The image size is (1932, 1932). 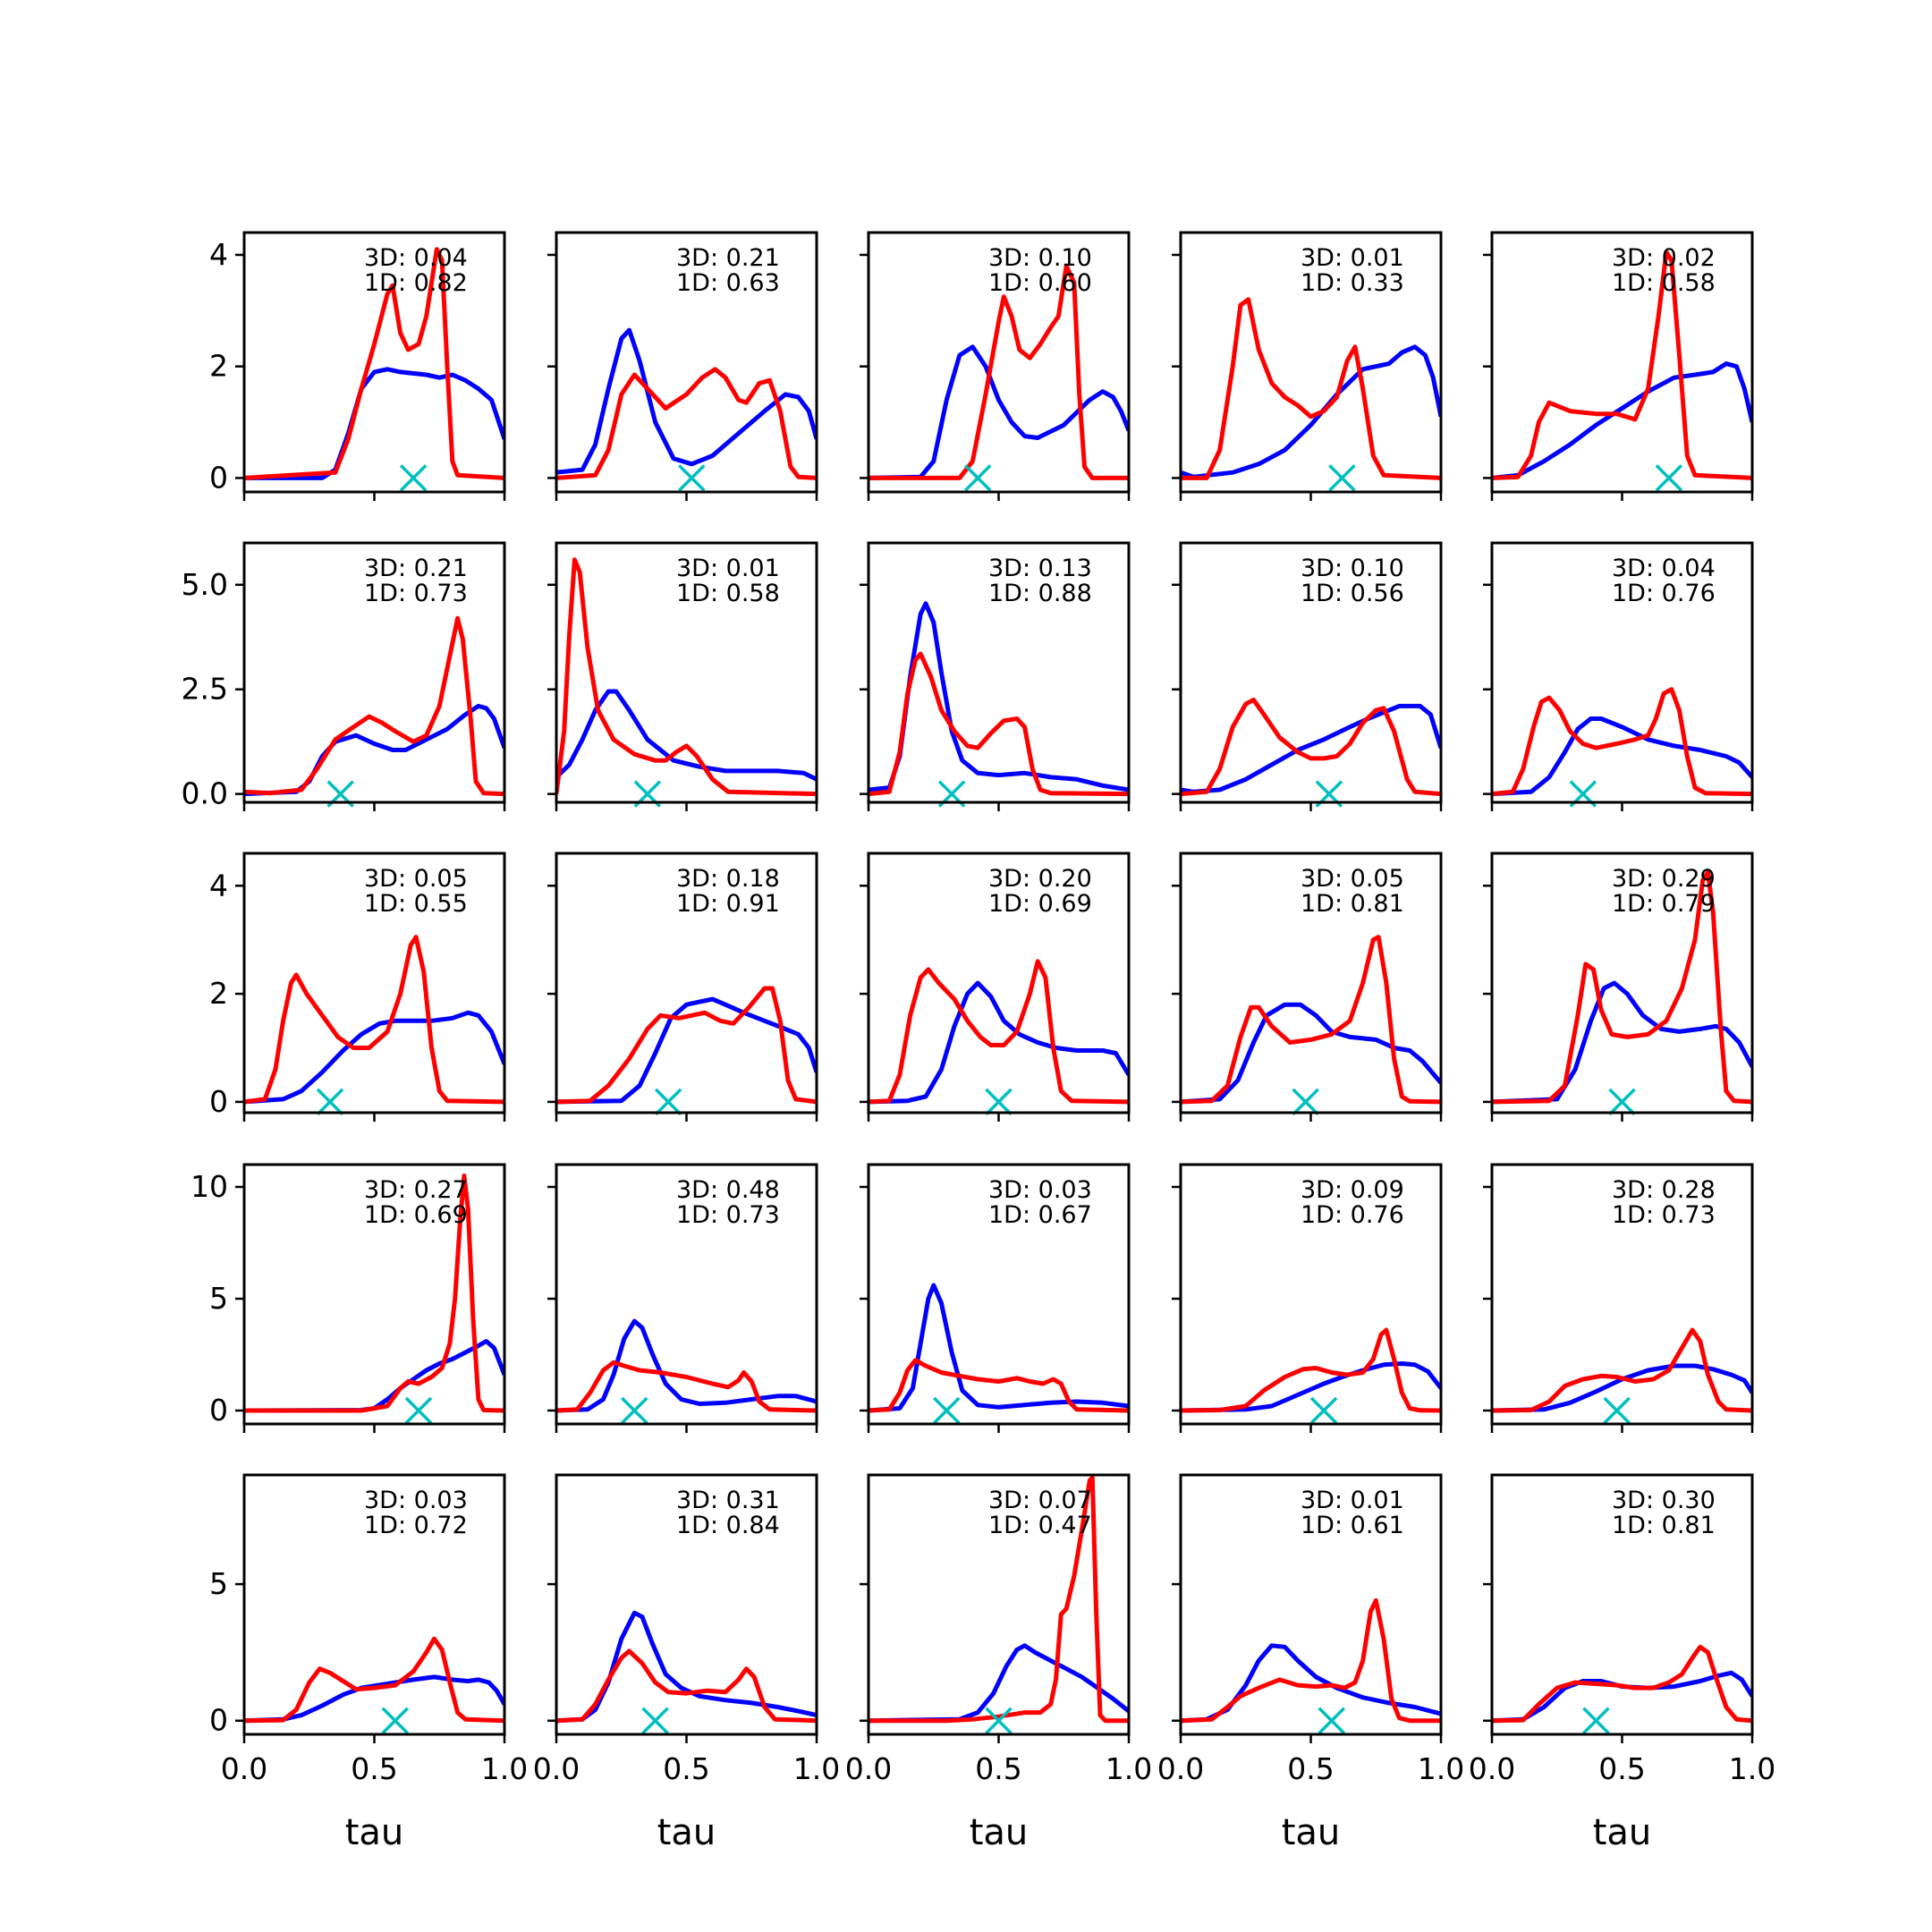 What do you see at coordinates (1040, 1525) in the screenshot?
I see `annotation-1d: 1D: 0.47` at bounding box center [1040, 1525].